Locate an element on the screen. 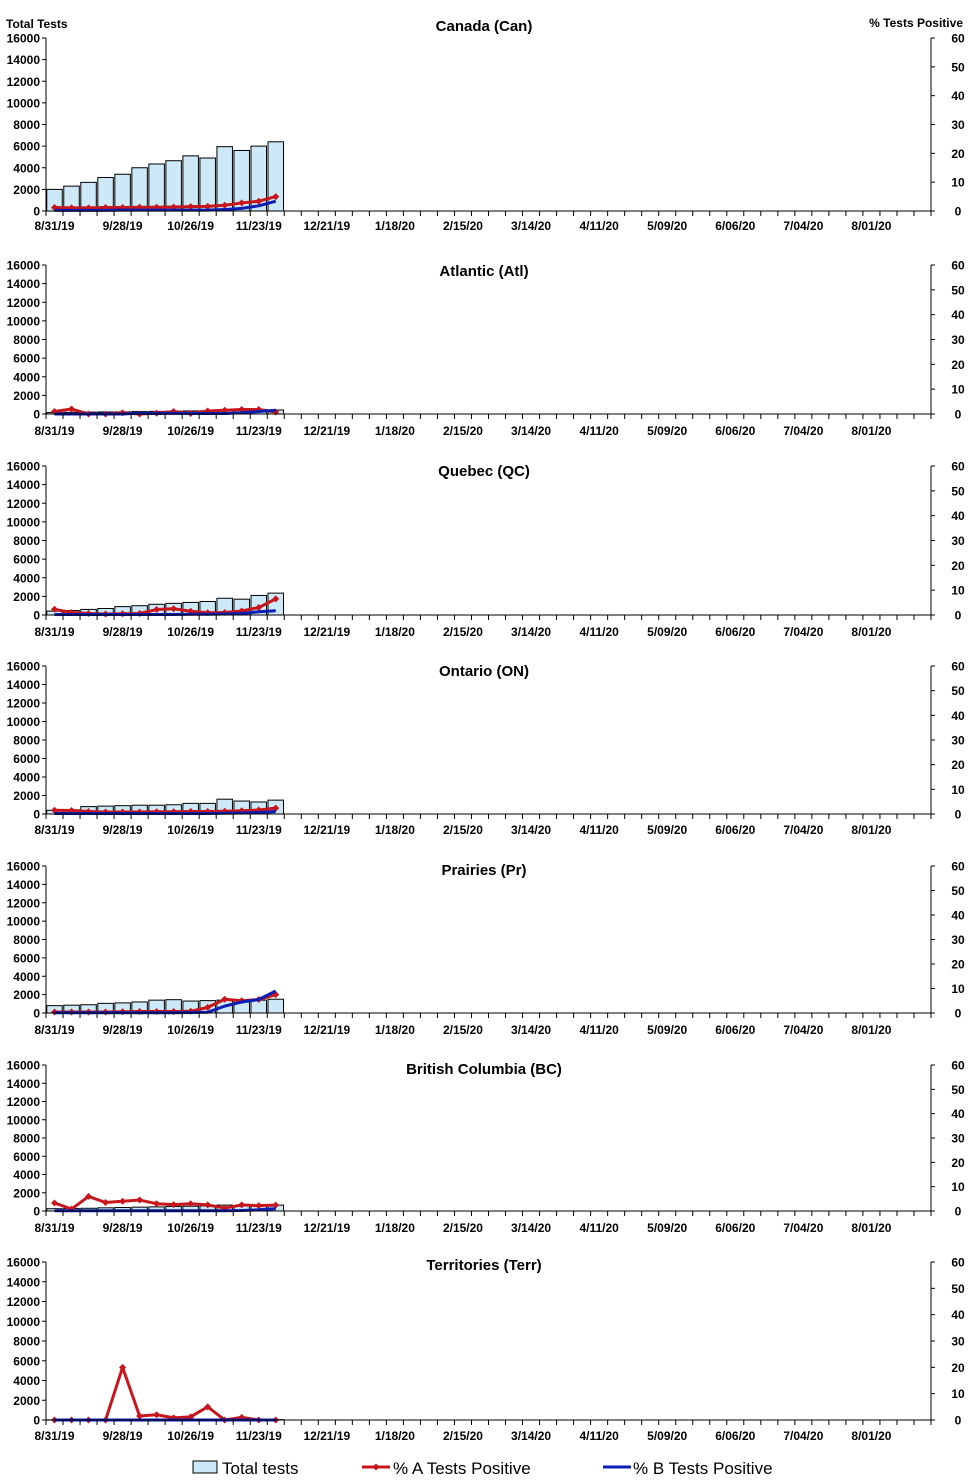  legend-label-pct-b: % B Tests Positive is located at coordinates (703, 1468).